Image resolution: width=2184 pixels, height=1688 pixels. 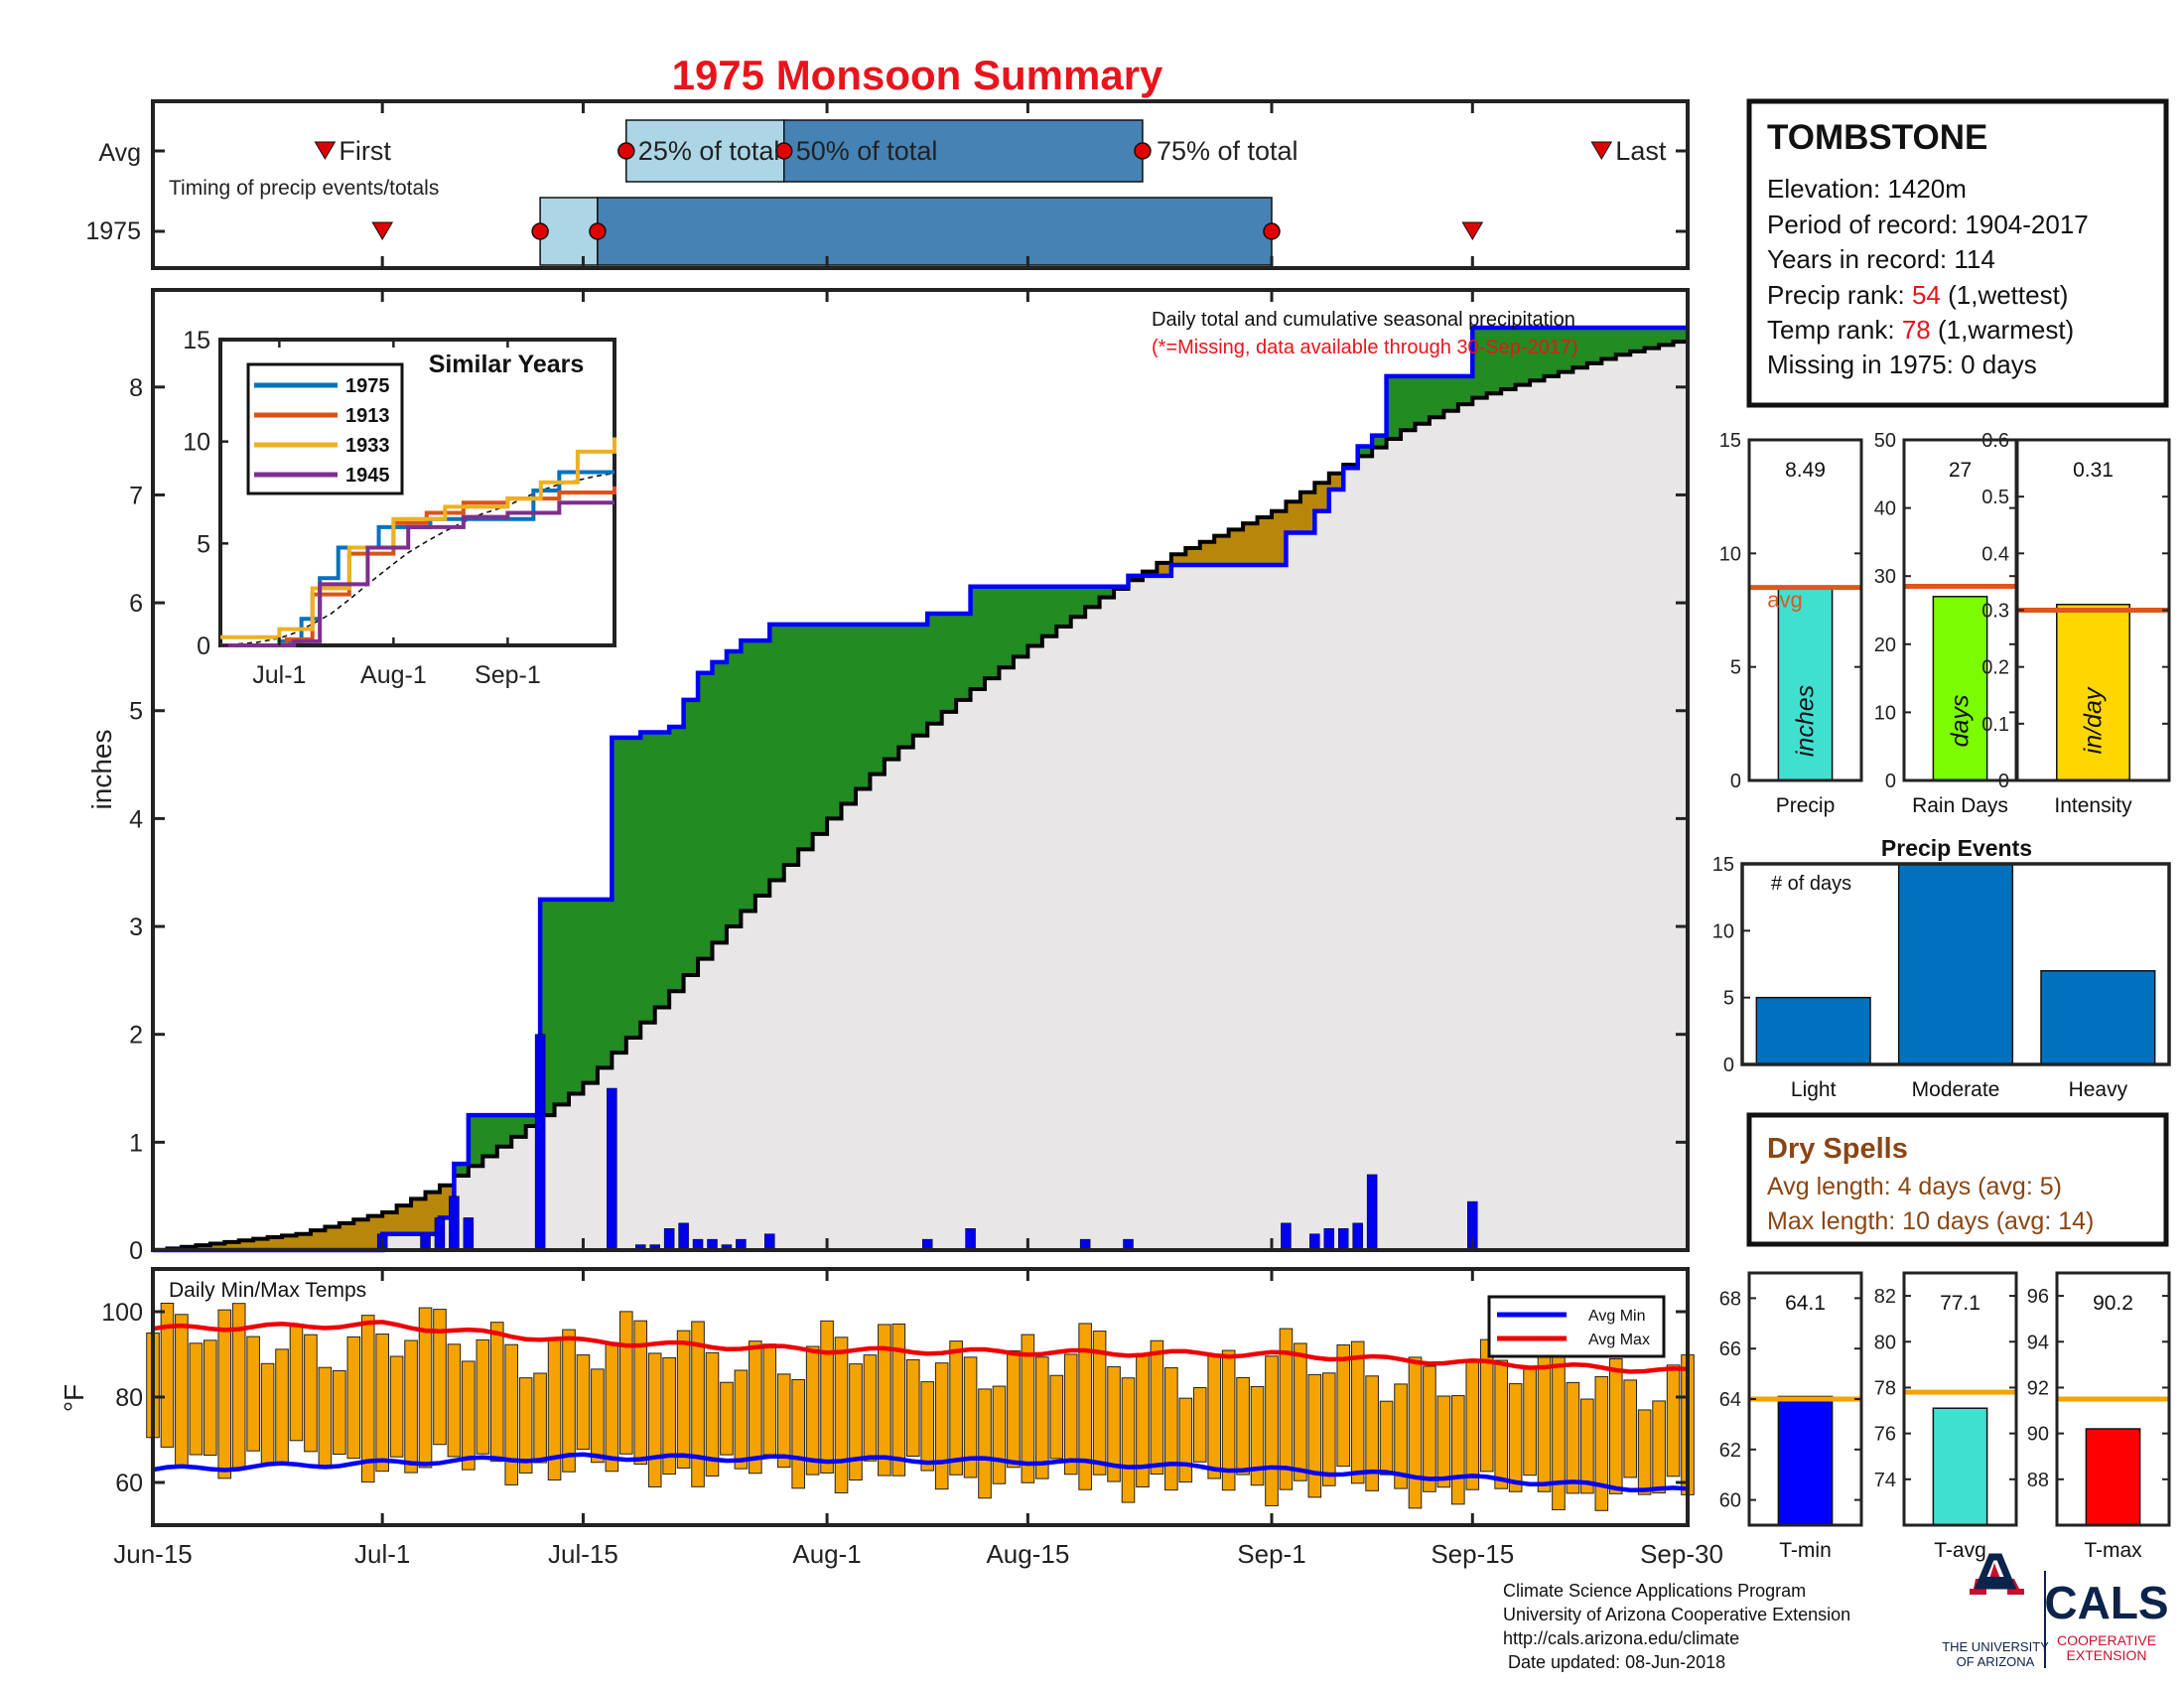 What do you see at coordinates (1890, 781) in the screenshot?
I see `raindays-bar-panel-tick-label: 0` at bounding box center [1890, 781].